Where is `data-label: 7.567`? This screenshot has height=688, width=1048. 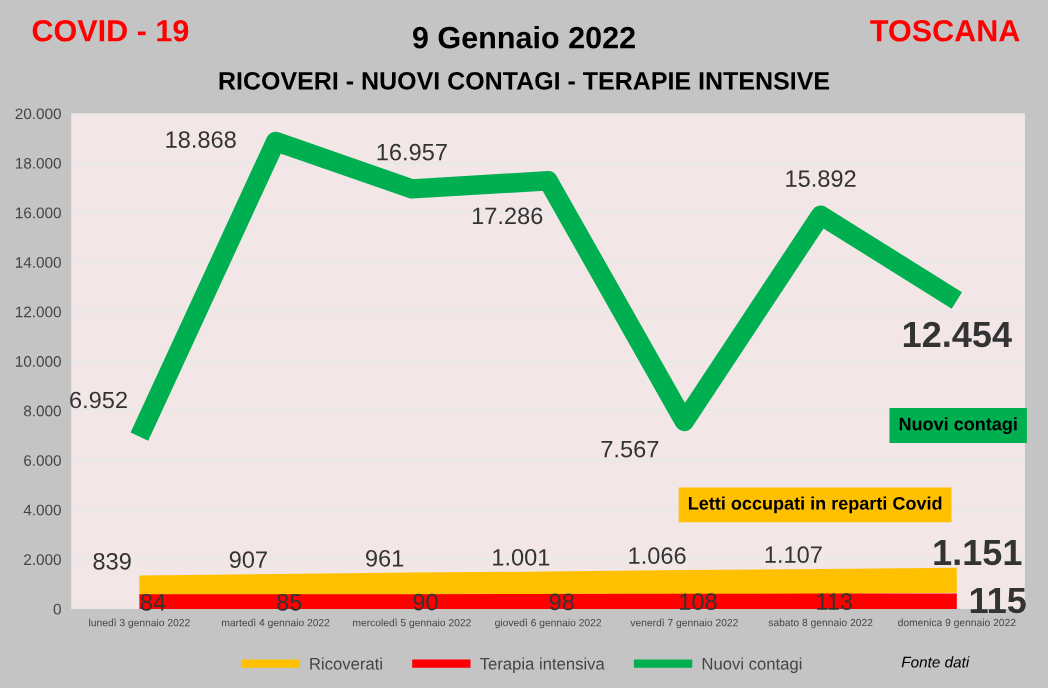
data-label: 7.567 is located at coordinates (630, 449).